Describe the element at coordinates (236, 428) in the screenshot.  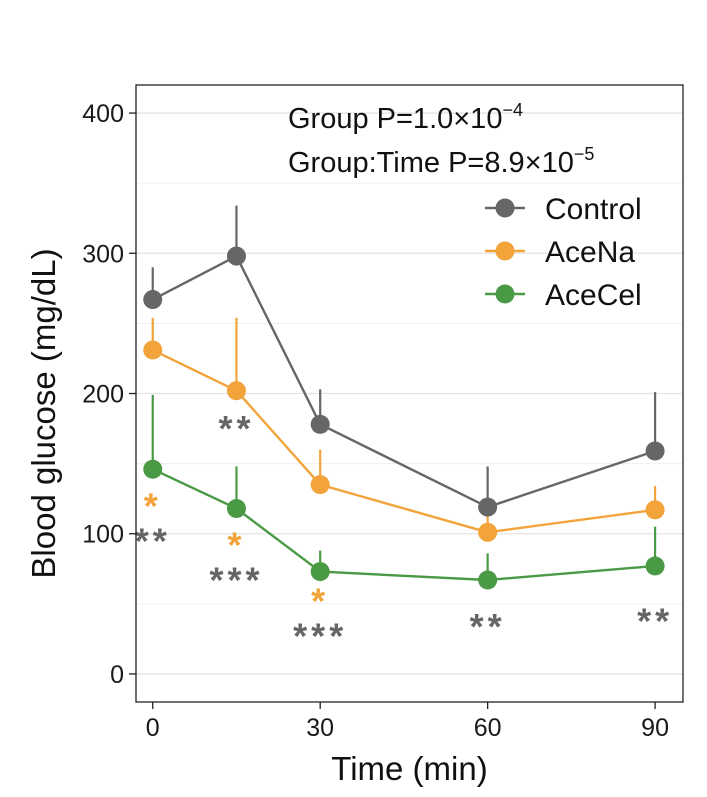
I see `significance-marker-2: **` at that location.